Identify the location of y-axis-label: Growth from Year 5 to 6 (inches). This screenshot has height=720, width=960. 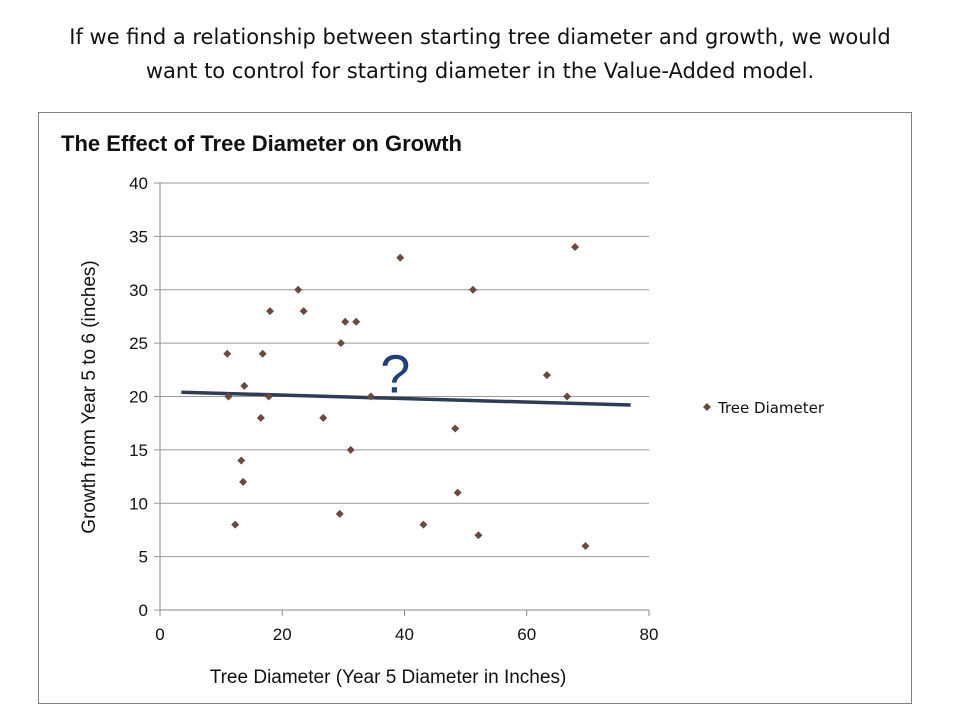
(89, 397).